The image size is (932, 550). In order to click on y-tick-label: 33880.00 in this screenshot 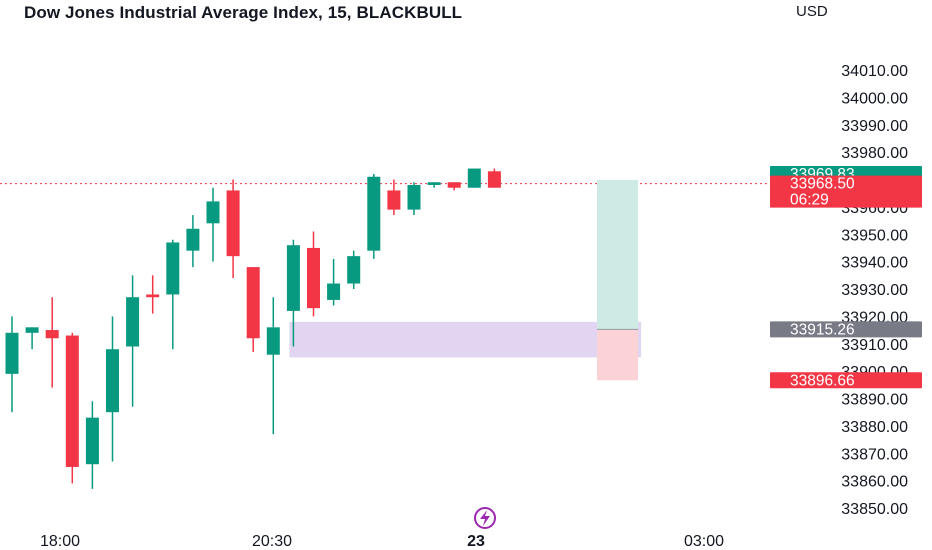, I will do `click(874, 427)`.